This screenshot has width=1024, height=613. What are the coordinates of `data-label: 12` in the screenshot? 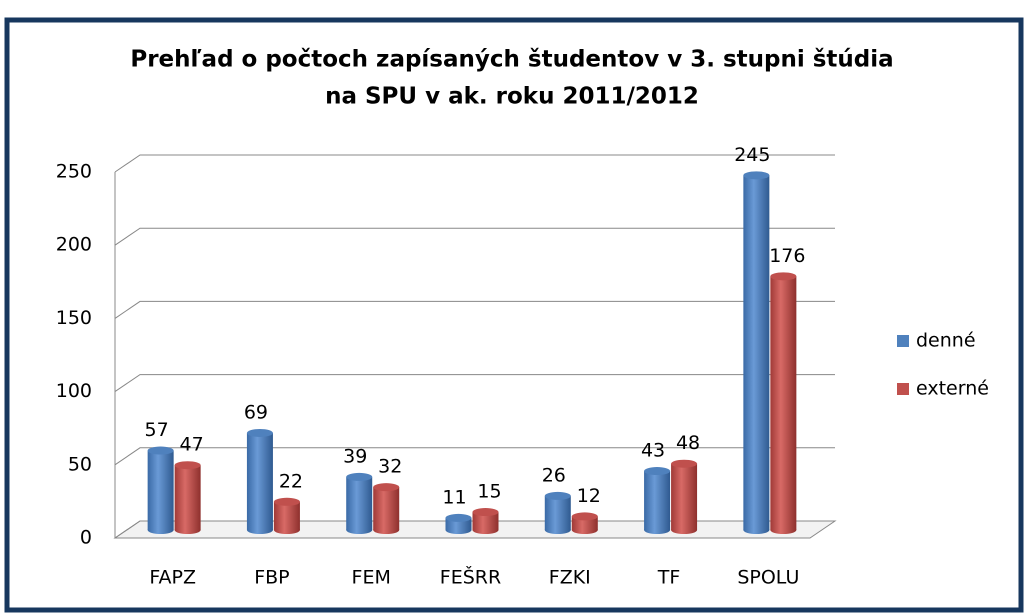 It's located at (589, 496).